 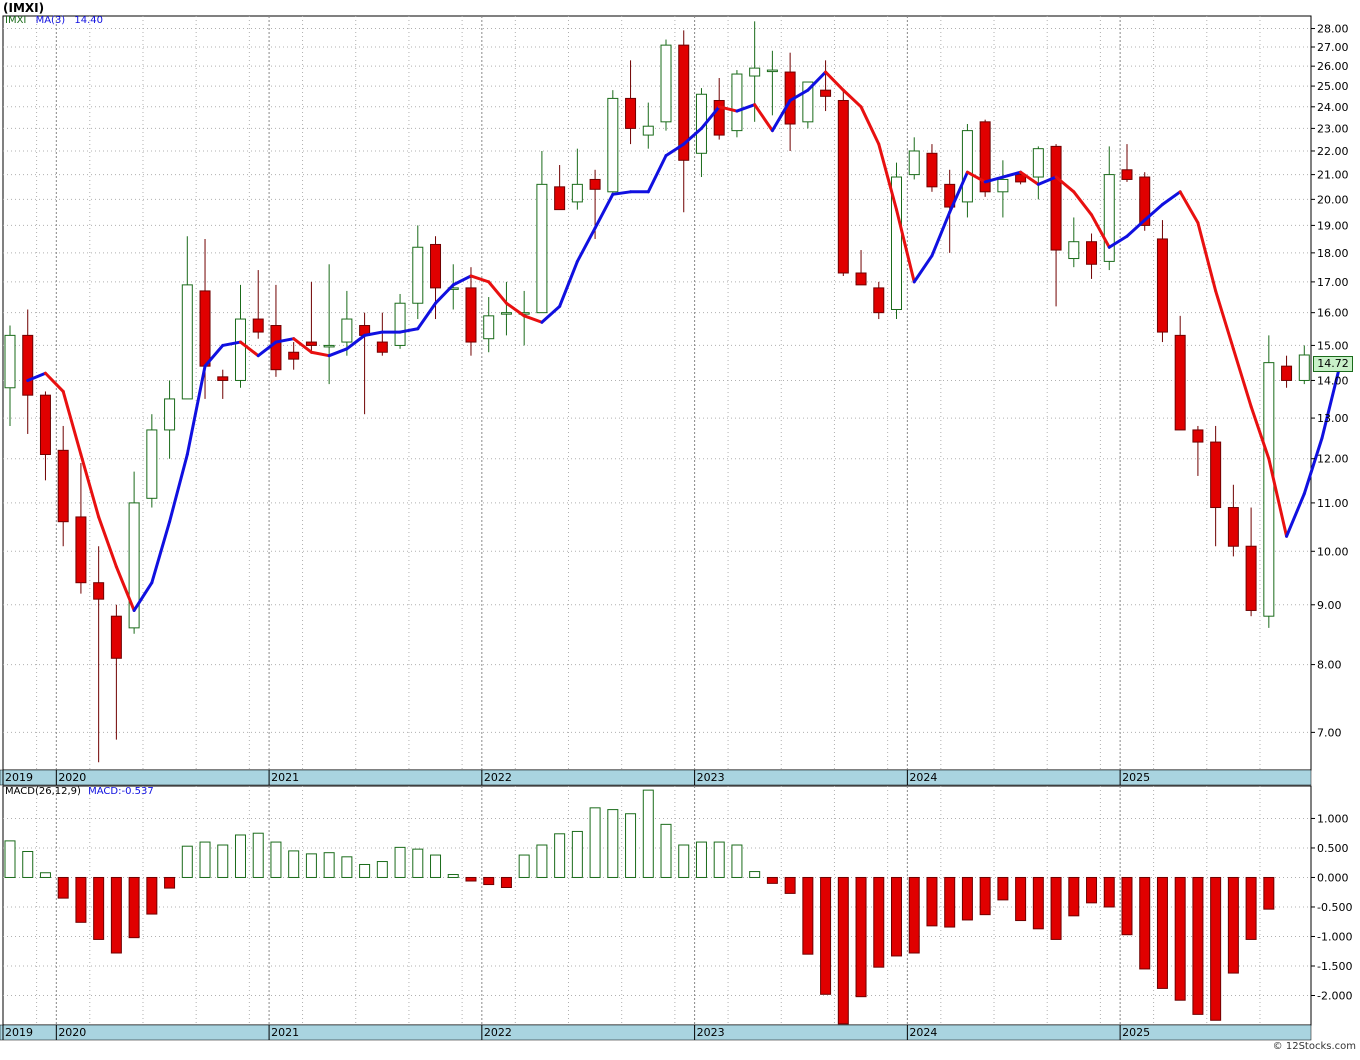 What do you see at coordinates (656, 1032) in the screenshot?
I see `macd-time-axis` at bounding box center [656, 1032].